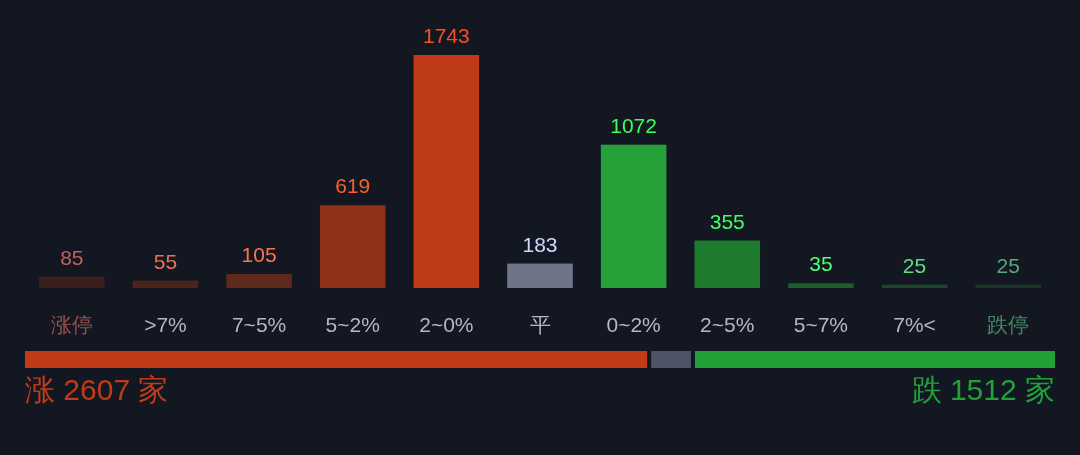  Describe the element at coordinates (727, 221) in the screenshot. I see `data-label: 355` at that location.